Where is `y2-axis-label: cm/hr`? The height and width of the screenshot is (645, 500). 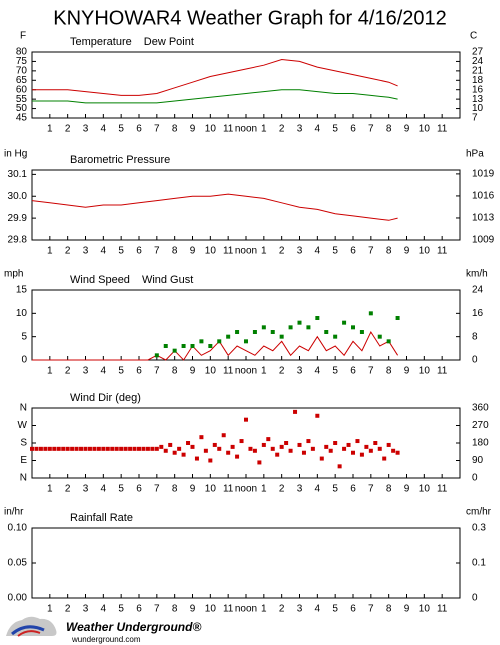 y2-axis-label: cm/hr is located at coordinates (479, 512).